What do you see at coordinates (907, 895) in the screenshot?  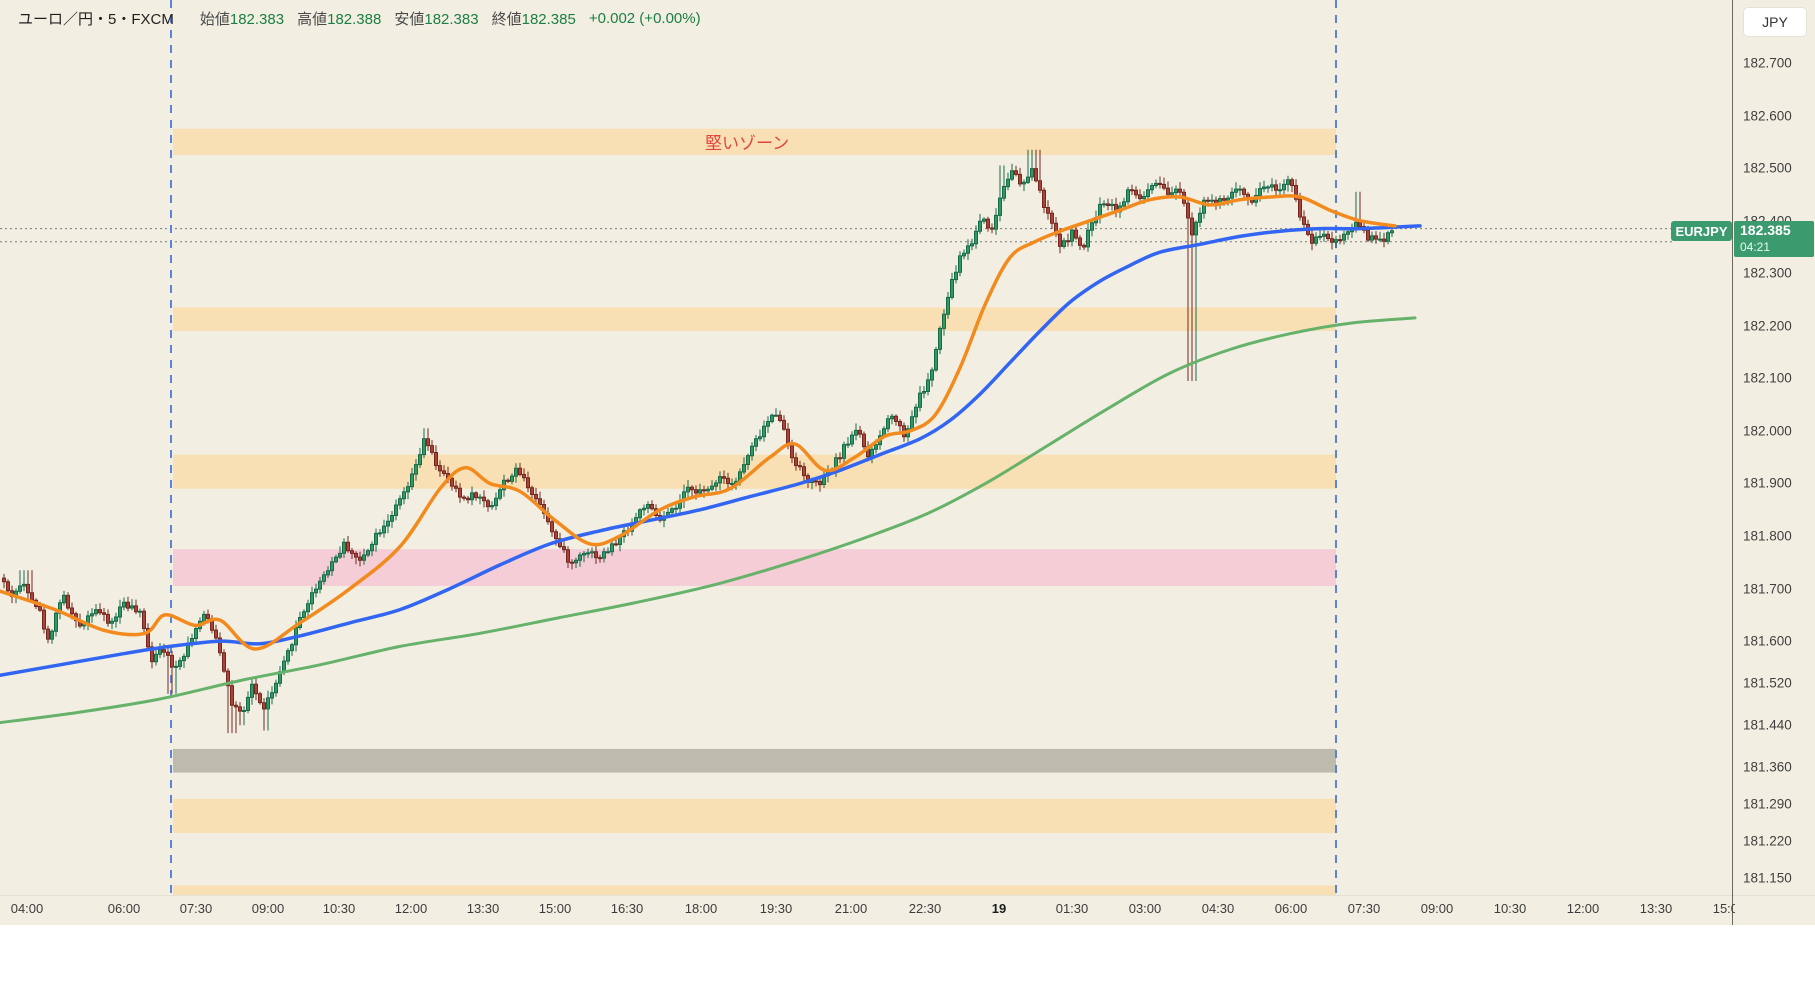 I see `time-axis-border` at bounding box center [907, 895].